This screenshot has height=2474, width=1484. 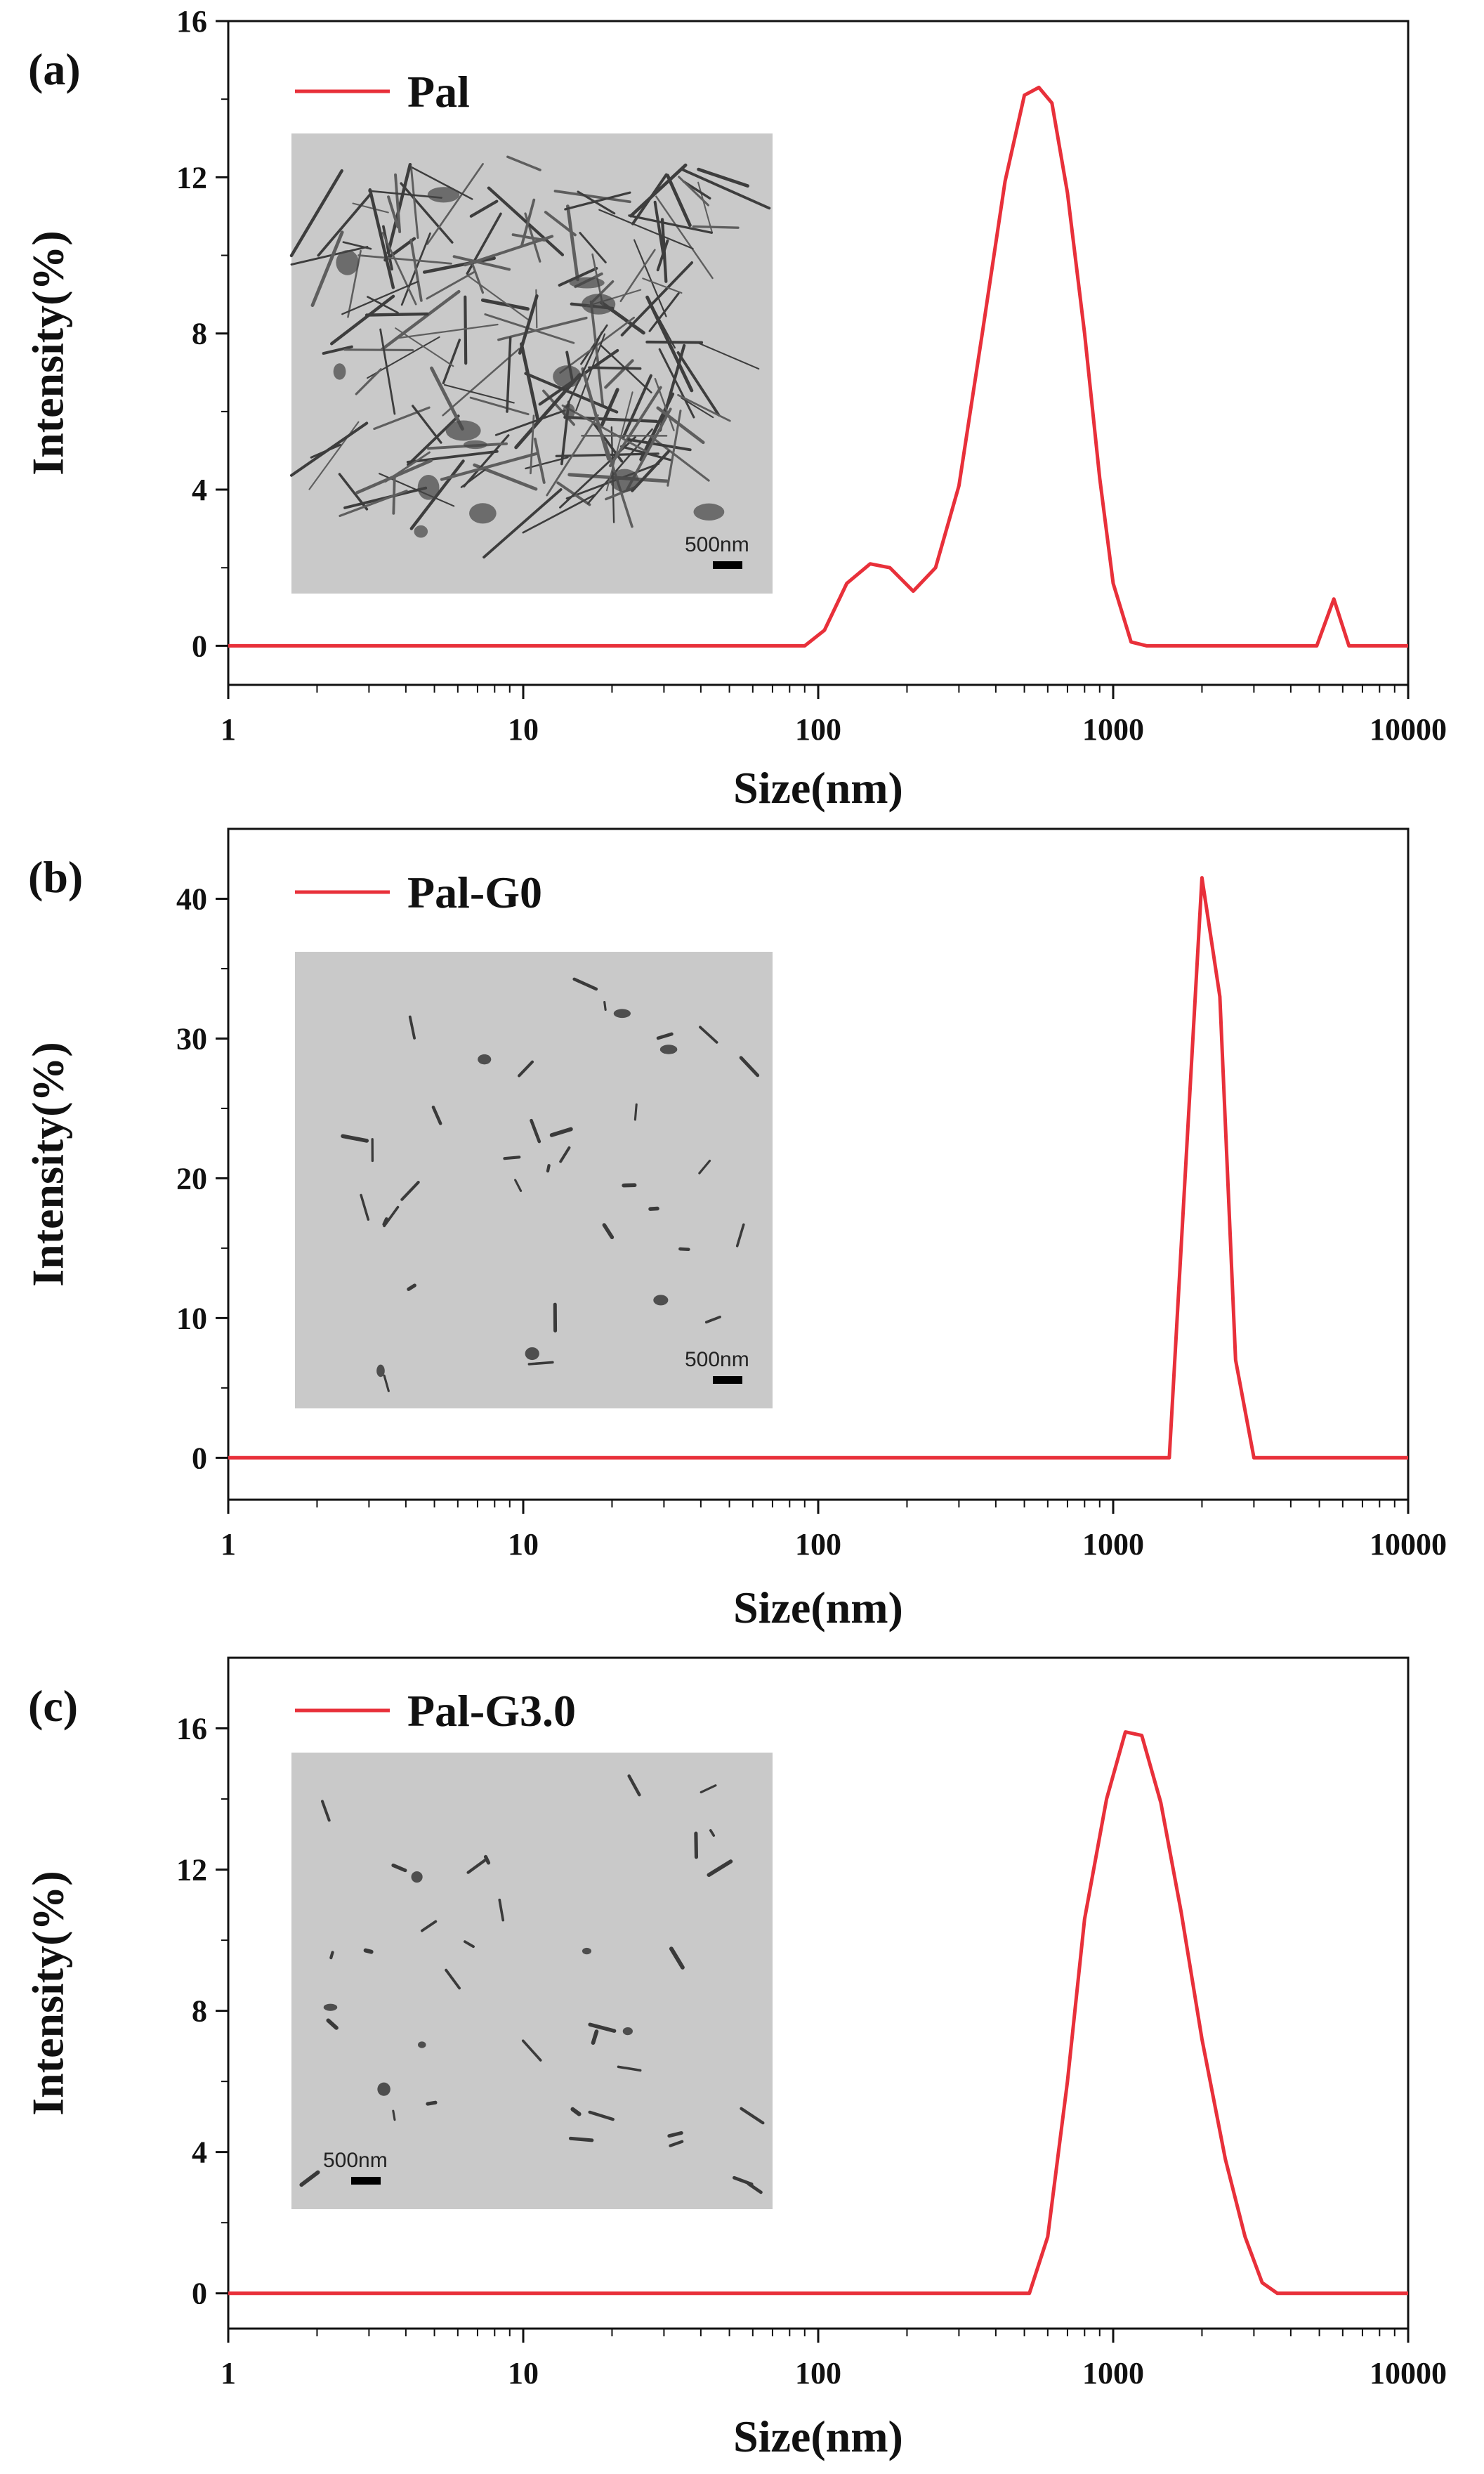 What do you see at coordinates (383, 92) in the screenshot?
I see `legend: Pal` at bounding box center [383, 92].